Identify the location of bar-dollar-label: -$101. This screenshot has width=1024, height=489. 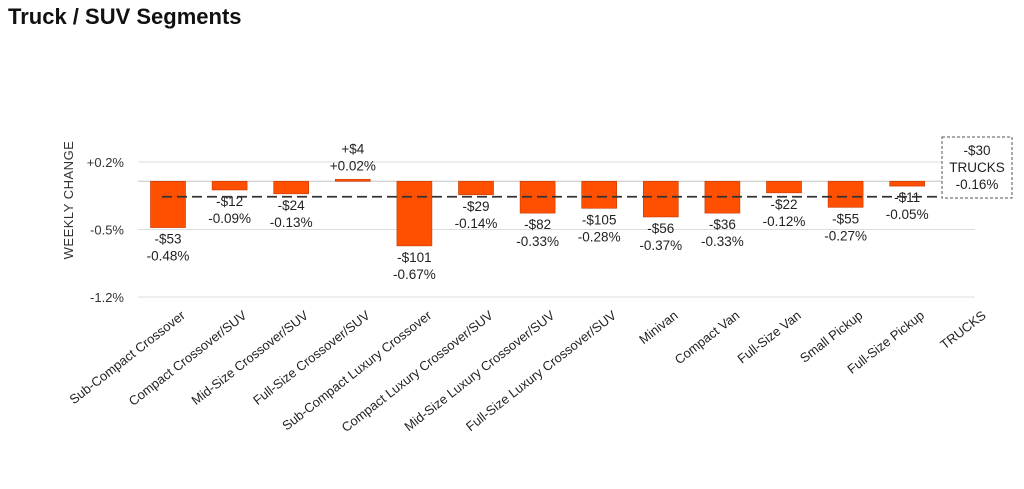
(414, 257).